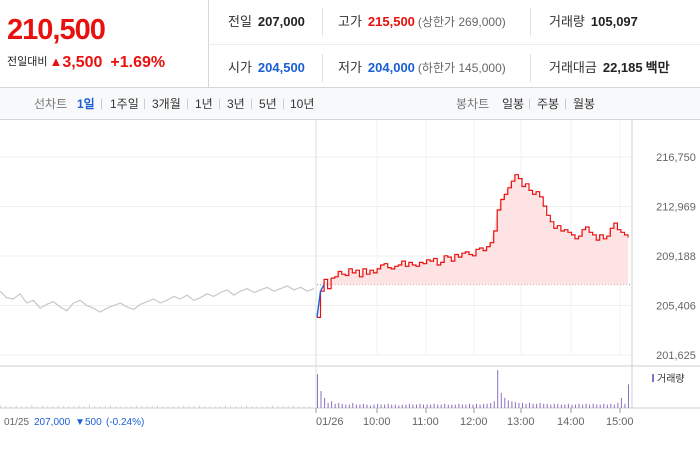  I want to click on tab-5year: 5년, so click(268, 104).